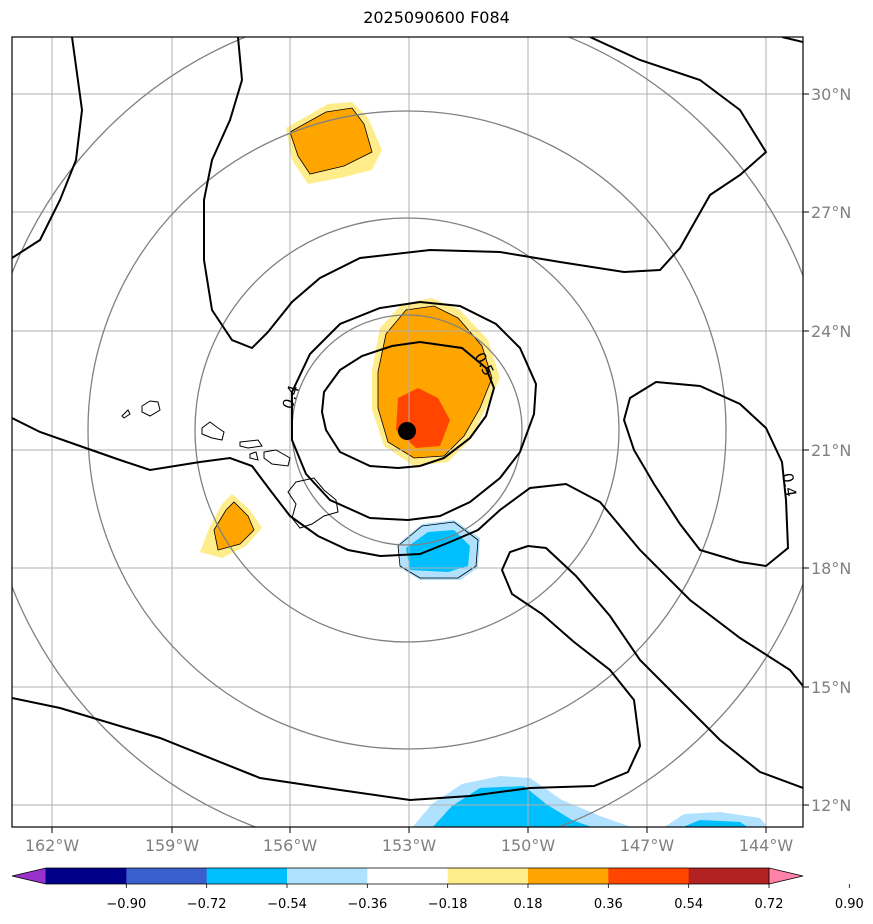 This screenshot has width=873, height=924. Describe the element at coordinates (439, 550) in the screenshot. I see `negative-anomaly-south-center` at that location.